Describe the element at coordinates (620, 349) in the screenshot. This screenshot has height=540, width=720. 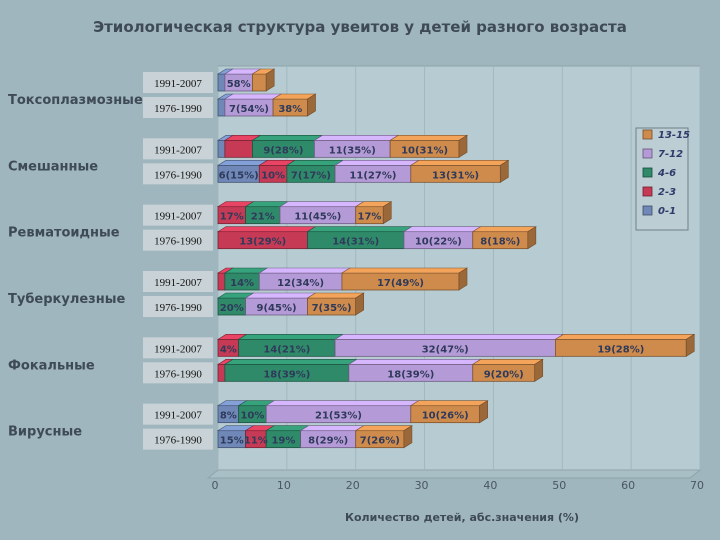
I see `data-label: 19(28%)` at that location.